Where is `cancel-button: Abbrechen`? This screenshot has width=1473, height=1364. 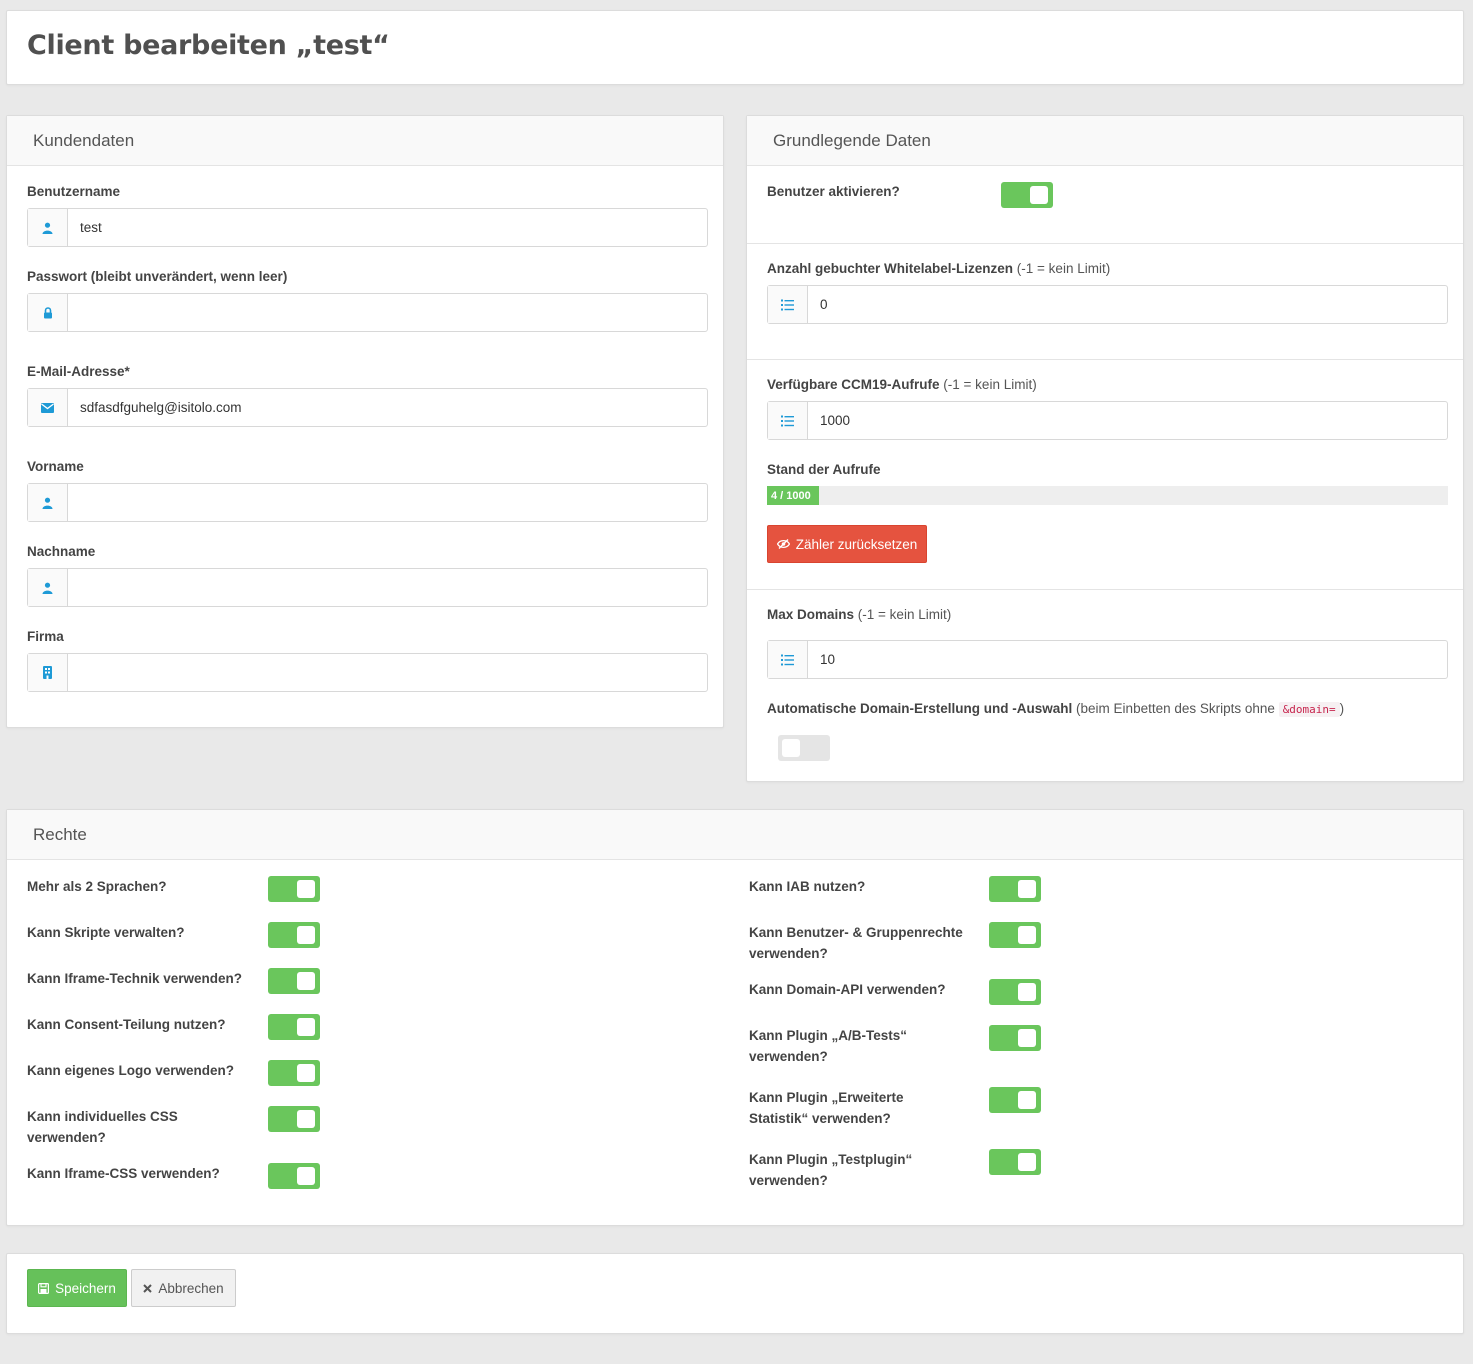
cancel-button: Abbrechen is located at coordinates (183, 1288).